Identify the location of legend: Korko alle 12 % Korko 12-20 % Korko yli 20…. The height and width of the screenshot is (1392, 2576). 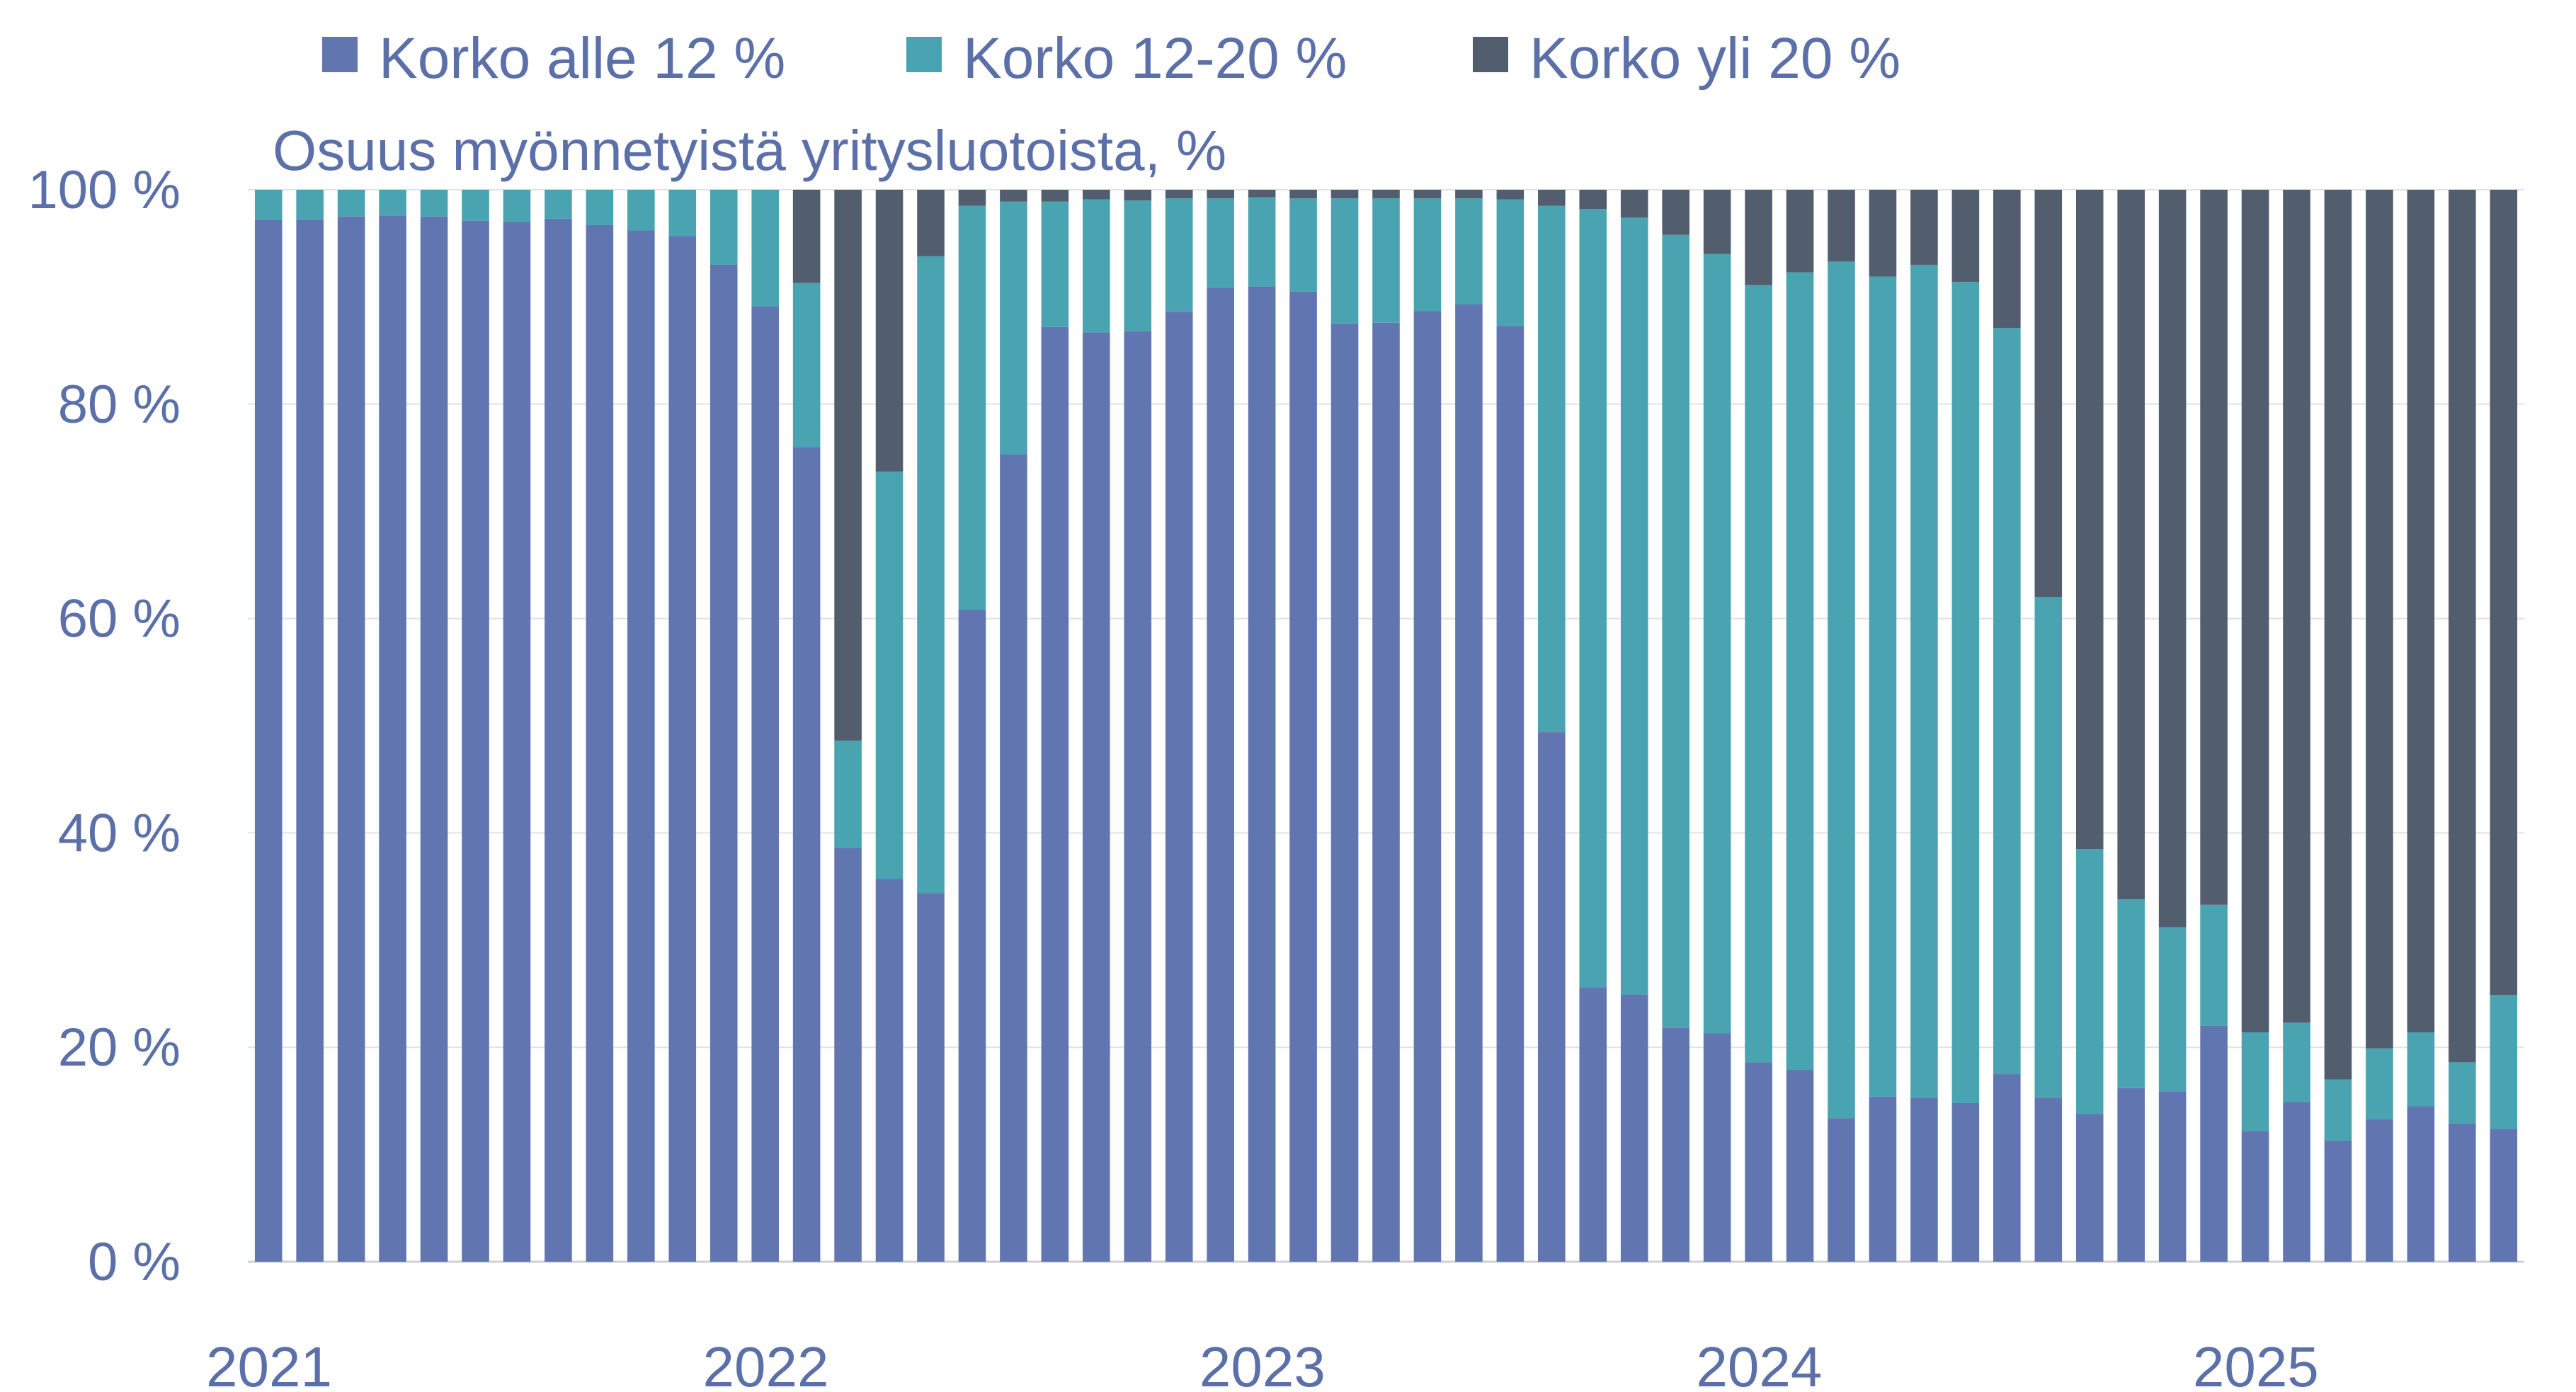
(1111, 58).